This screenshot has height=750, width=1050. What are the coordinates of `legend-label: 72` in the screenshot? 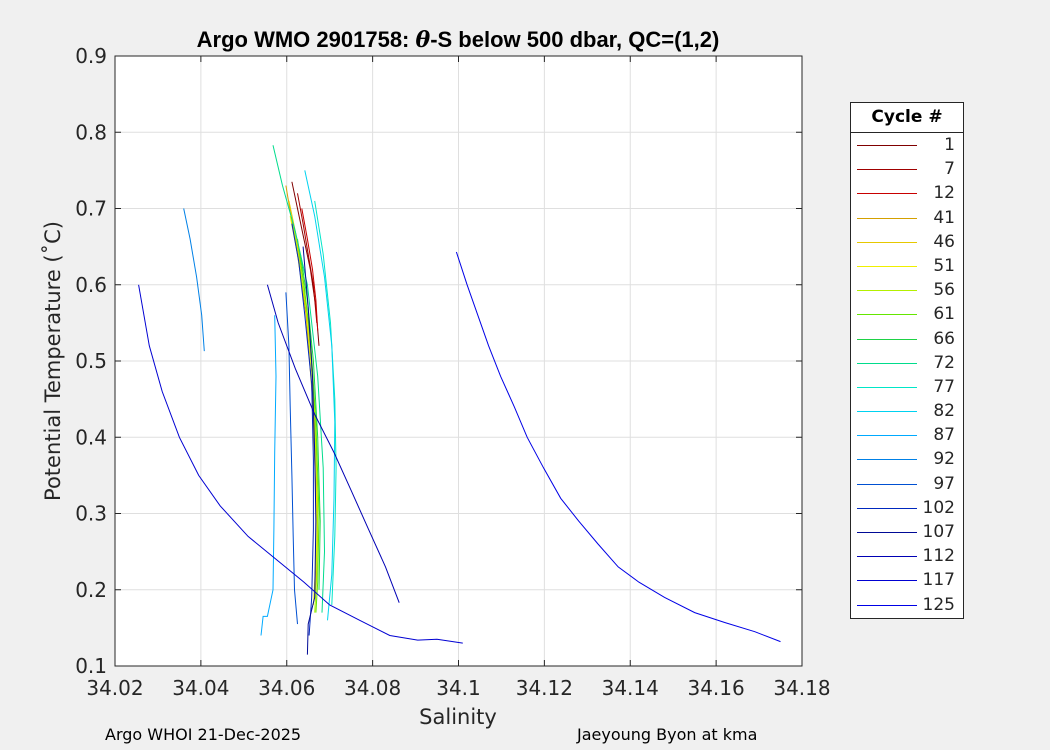 It's located at (944, 362).